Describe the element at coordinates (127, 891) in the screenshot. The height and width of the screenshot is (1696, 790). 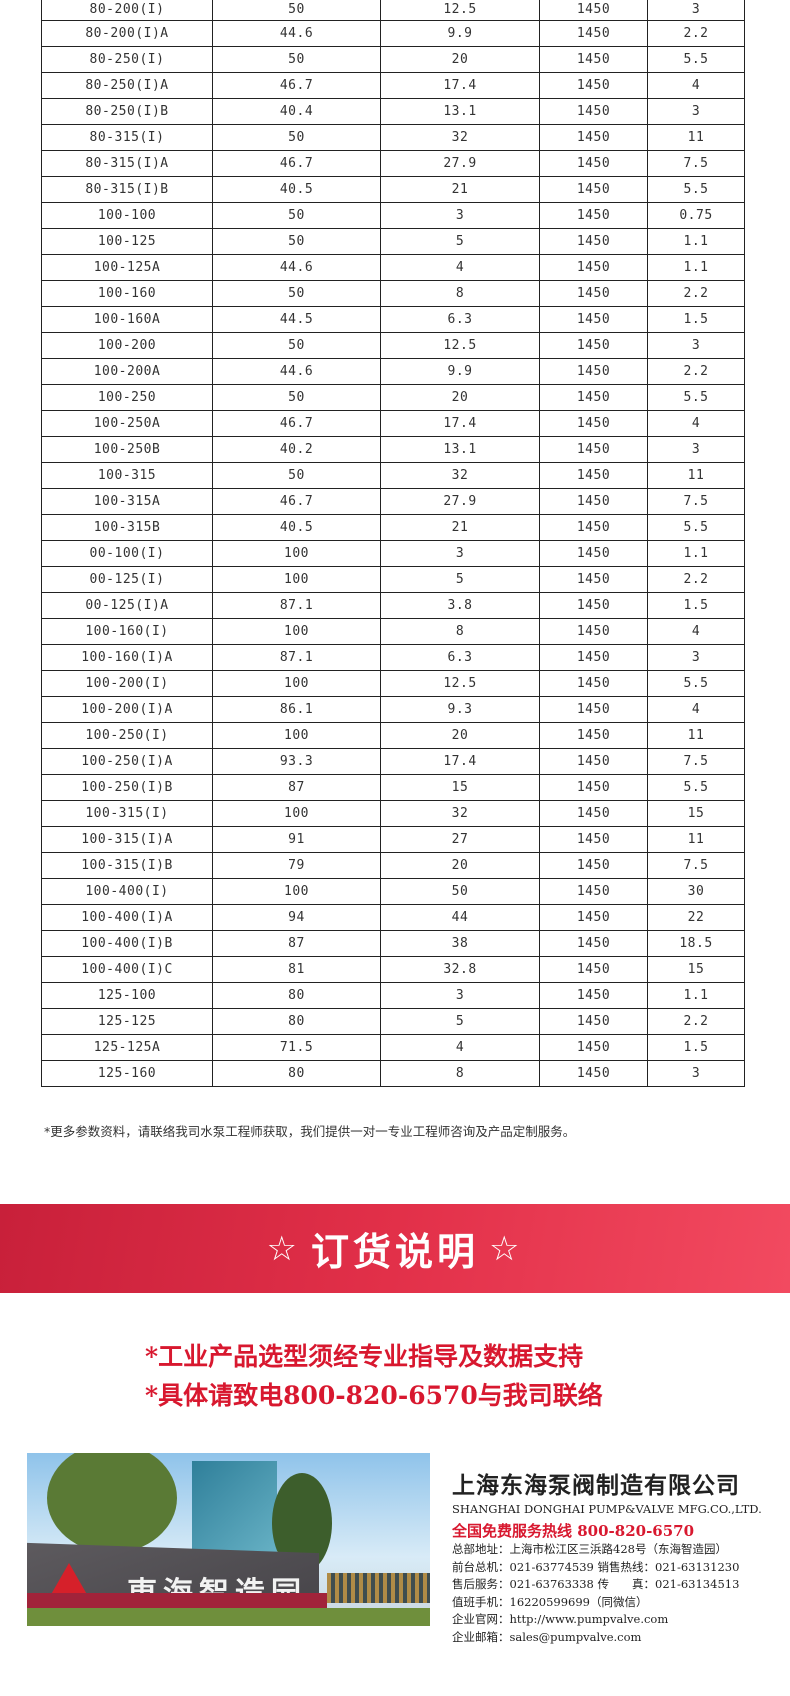
I see `table-cell: 100-400(I)` at that location.